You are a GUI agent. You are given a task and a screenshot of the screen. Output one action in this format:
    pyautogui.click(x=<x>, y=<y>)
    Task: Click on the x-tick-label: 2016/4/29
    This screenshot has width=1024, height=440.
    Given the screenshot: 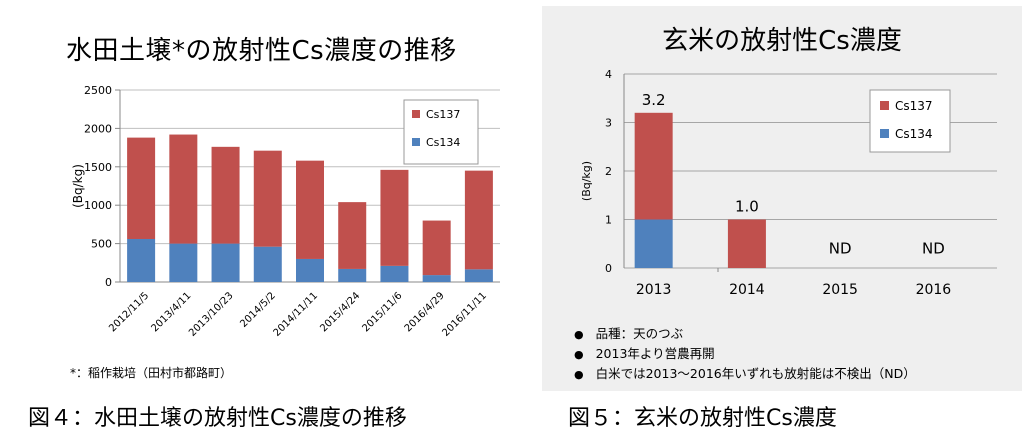 What is the action you would take?
    pyautogui.click(x=425, y=312)
    